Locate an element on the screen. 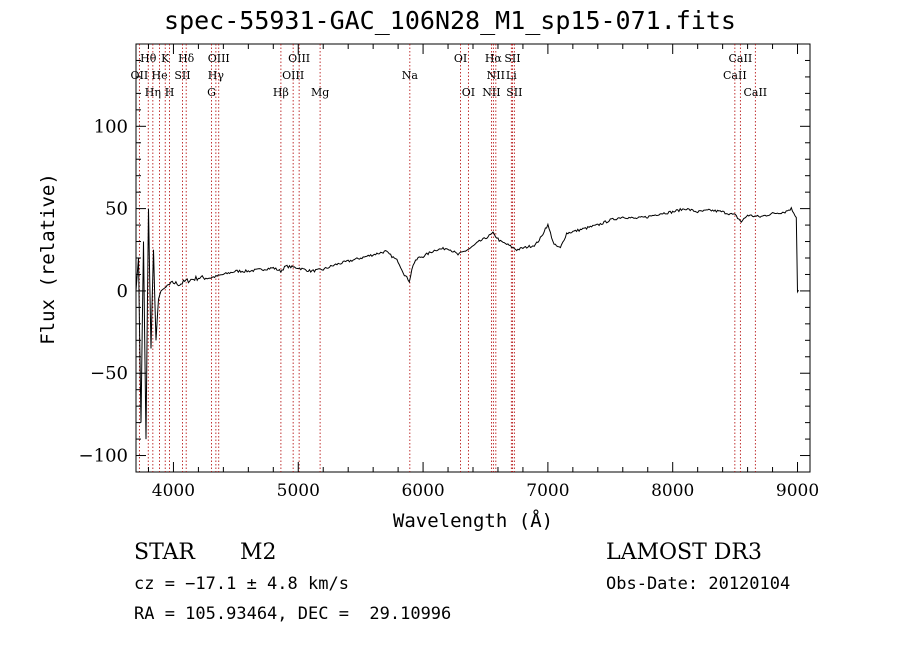  line-label: Hθ is located at coordinates (148, 58).